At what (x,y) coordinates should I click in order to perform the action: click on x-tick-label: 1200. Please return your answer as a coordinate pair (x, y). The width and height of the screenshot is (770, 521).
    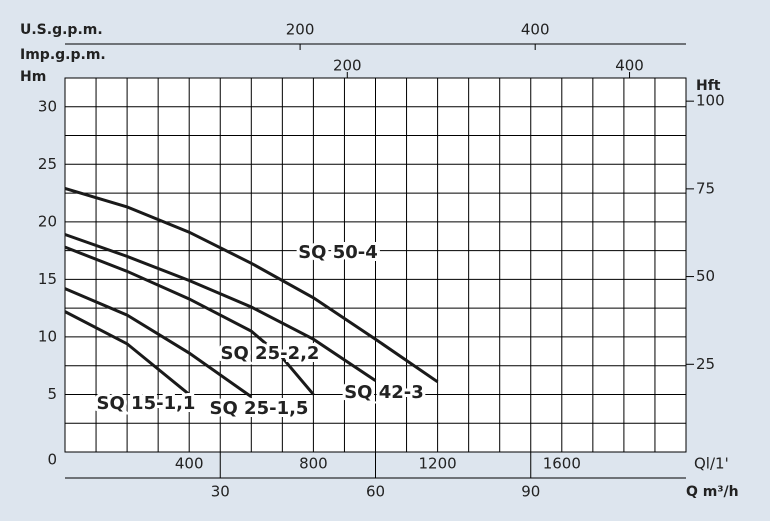
    Looking at the image, I should click on (438, 464).